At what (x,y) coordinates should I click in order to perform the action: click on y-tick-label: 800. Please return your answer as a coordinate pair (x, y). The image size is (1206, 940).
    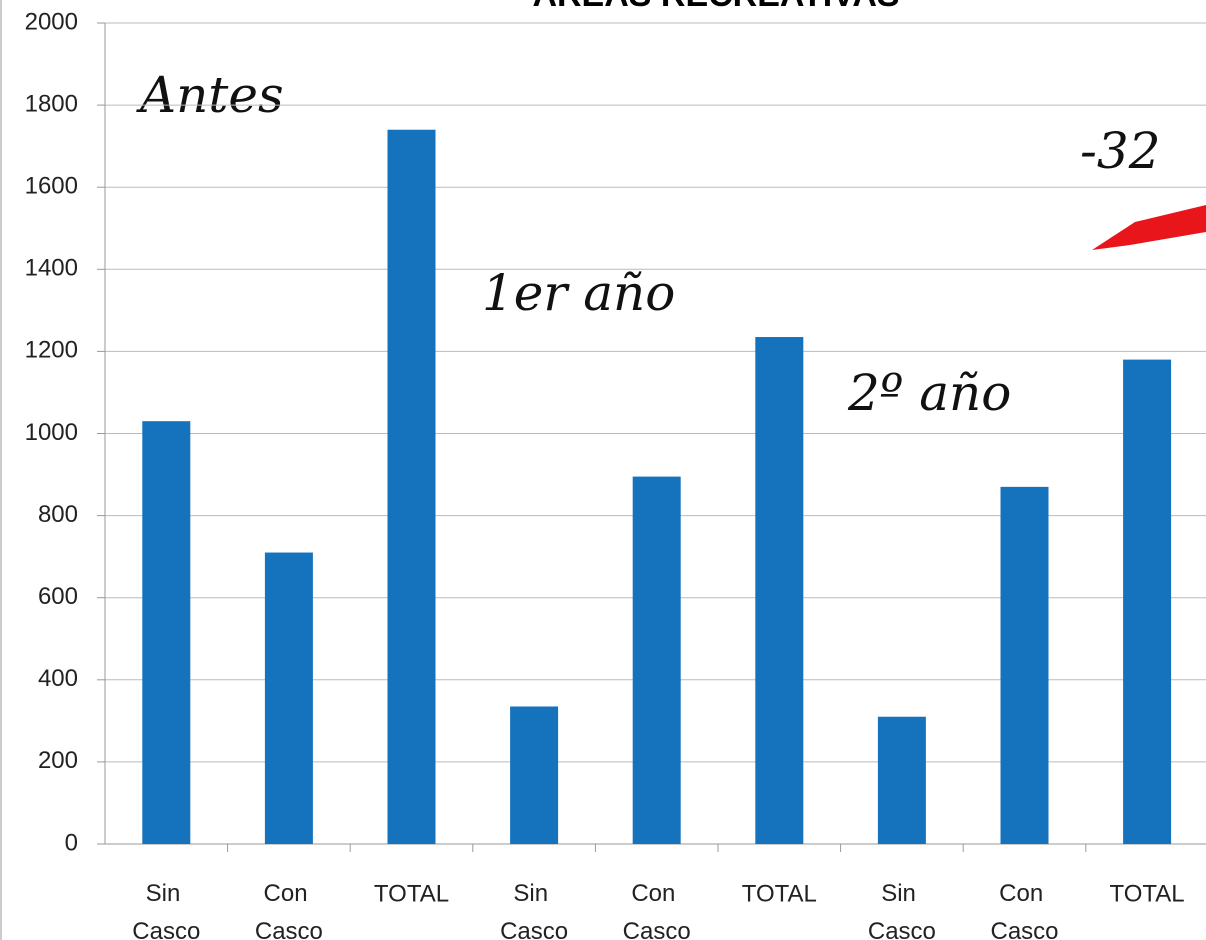
    Looking at the image, I should click on (58, 514).